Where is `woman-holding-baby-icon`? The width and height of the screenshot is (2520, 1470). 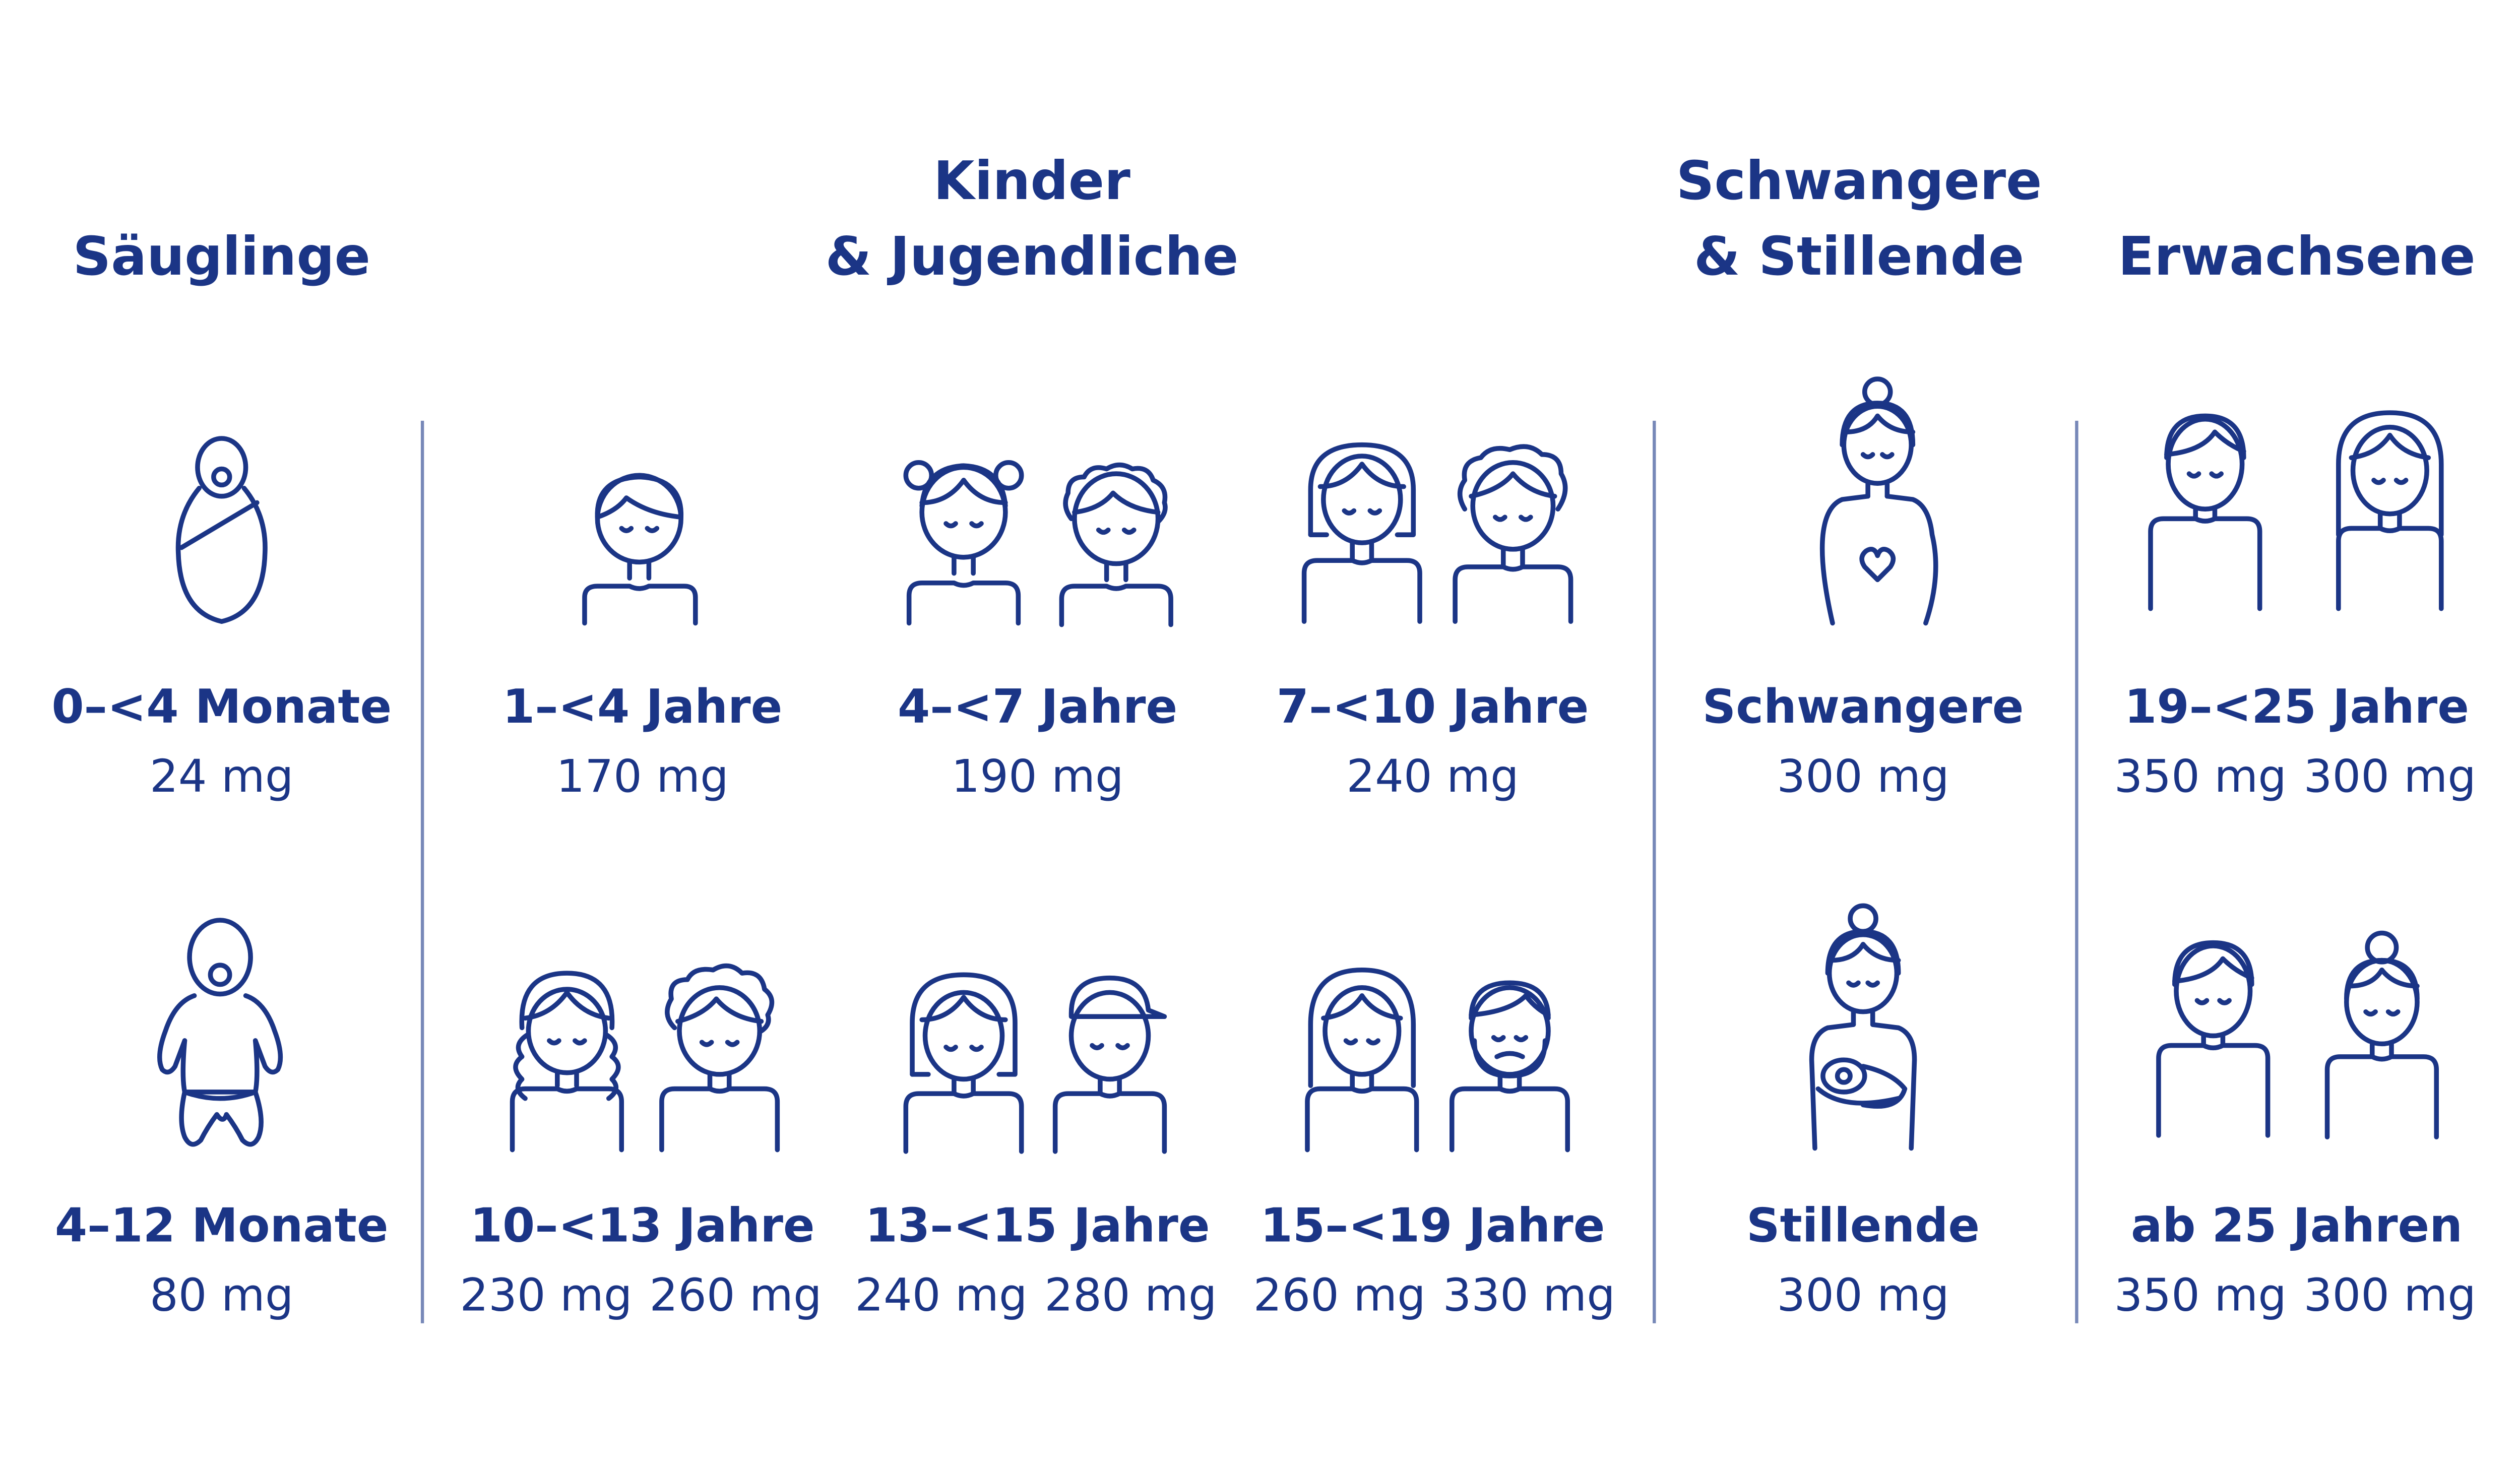
woman-holding-baby-icon is located at coordinates (1863, 1027).